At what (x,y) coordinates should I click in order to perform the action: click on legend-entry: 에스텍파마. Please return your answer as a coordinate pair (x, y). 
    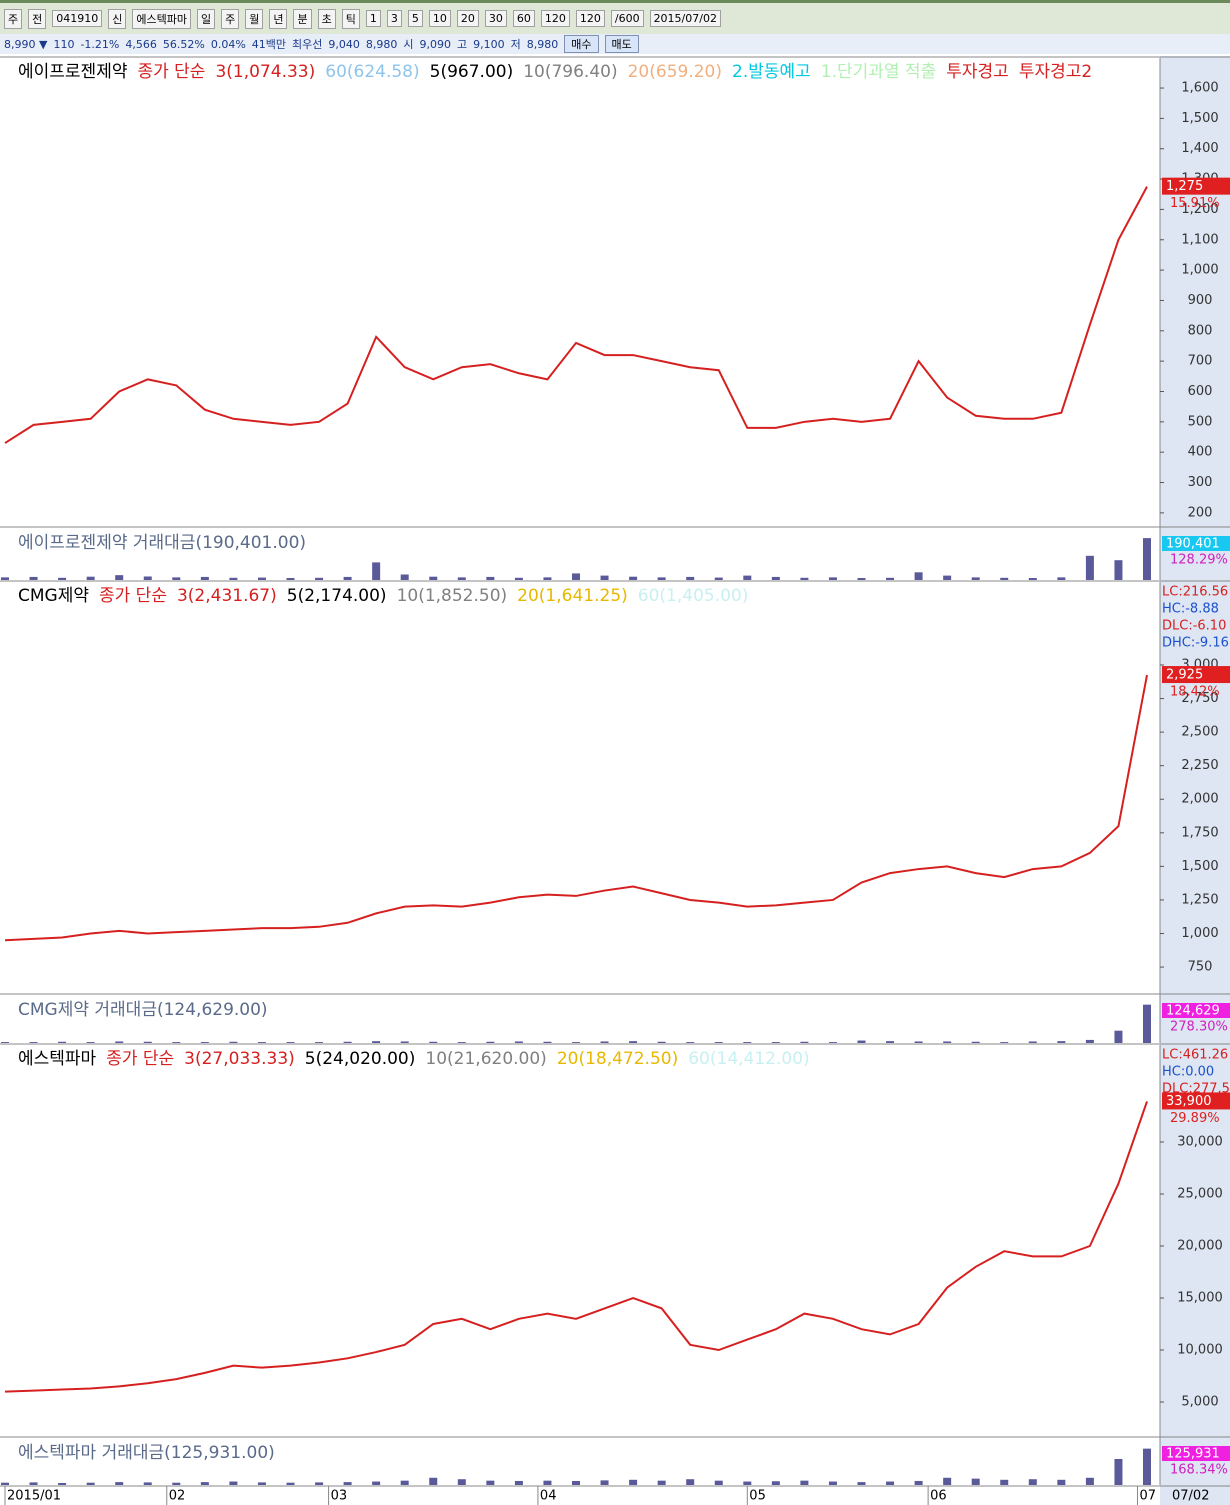
    Looking at the image, I should click on (57, 1059).